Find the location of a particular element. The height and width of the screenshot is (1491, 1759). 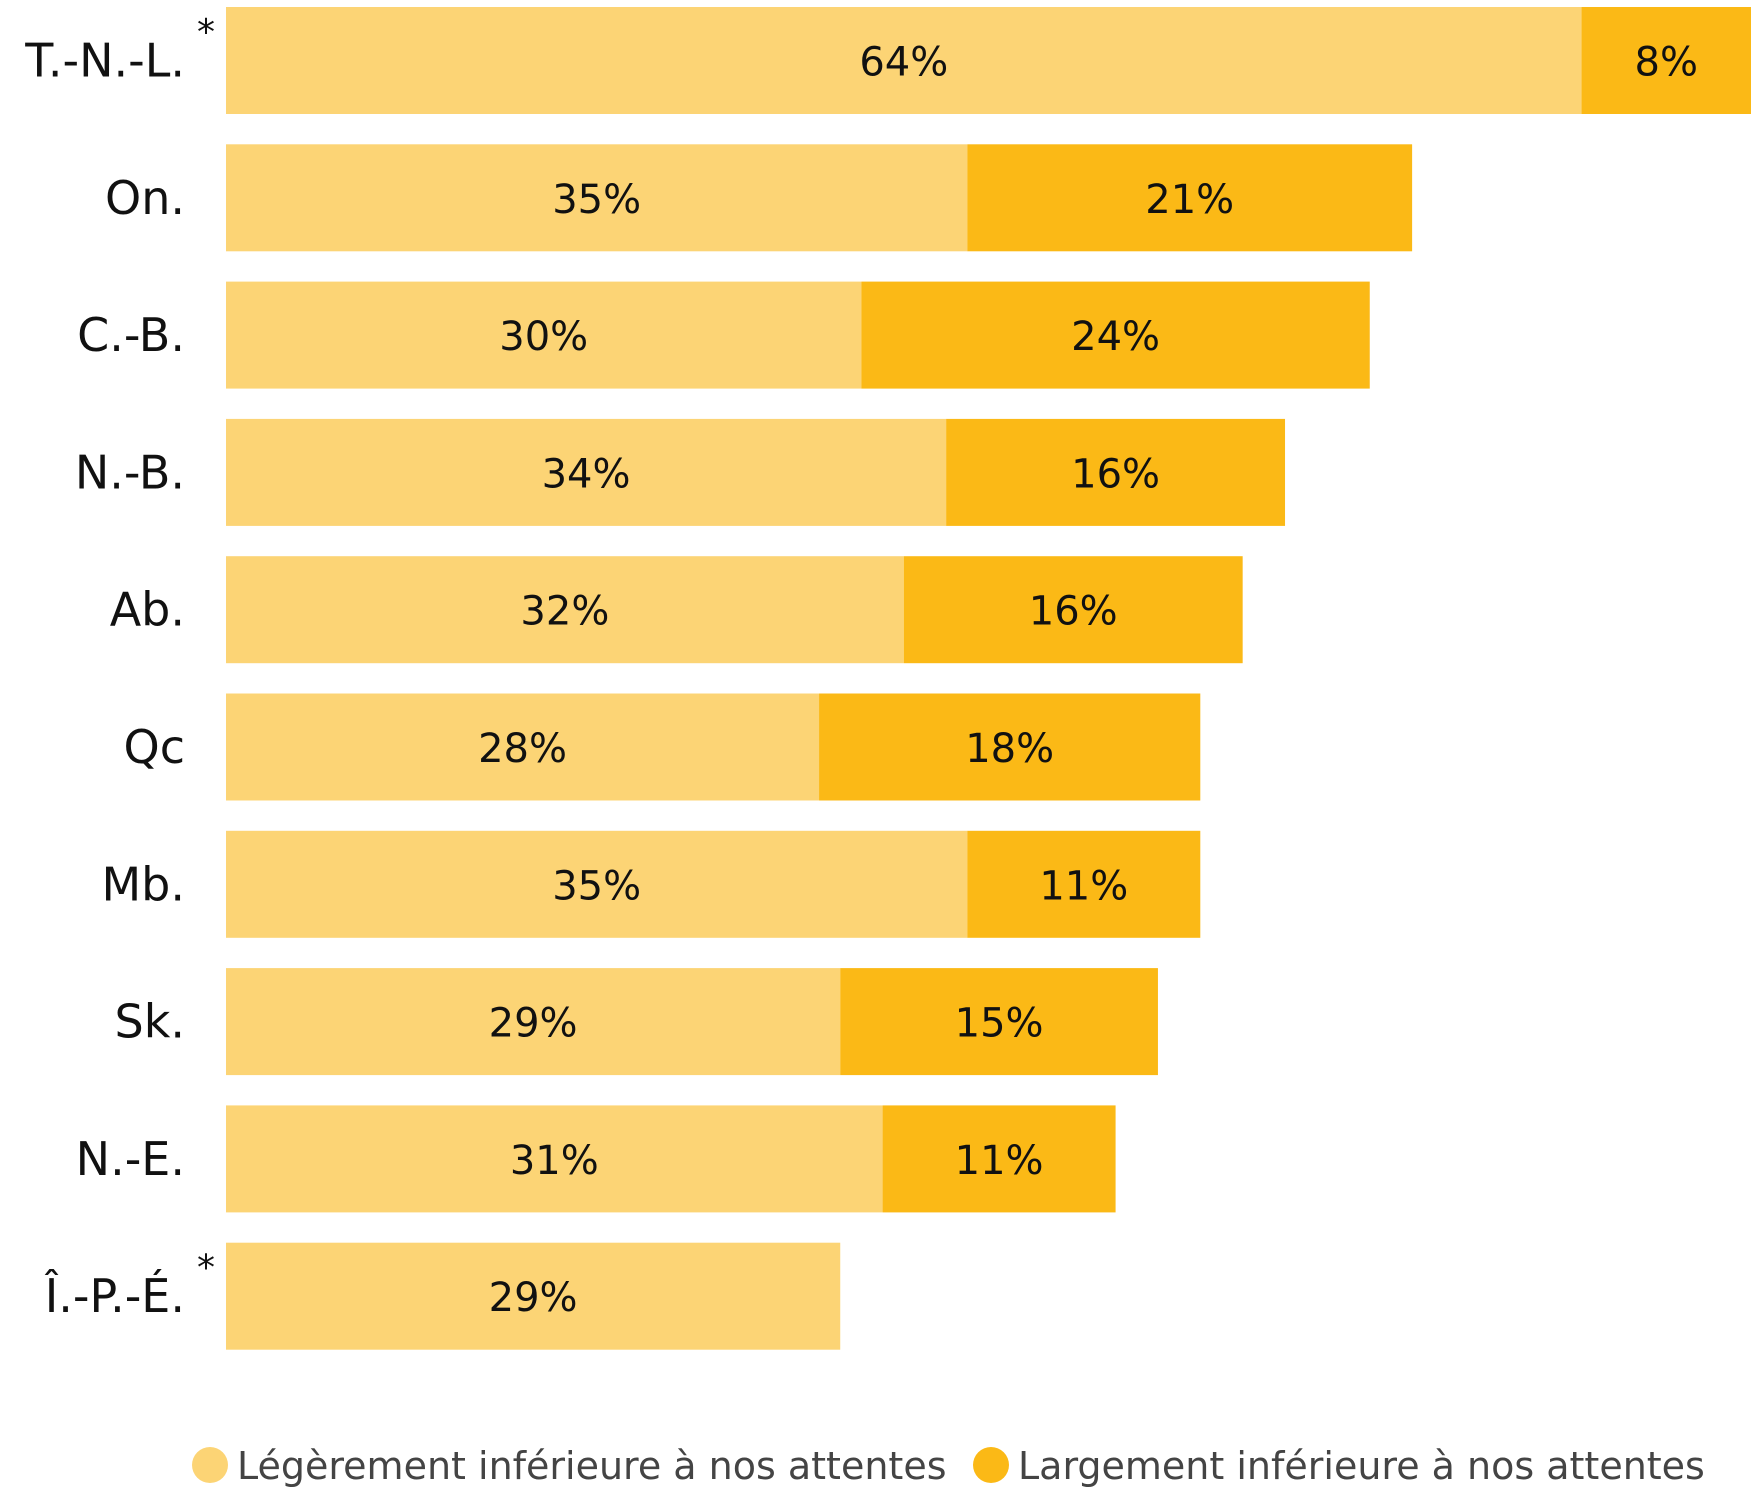

category-label: Qc is located at coordinates (155, 747).